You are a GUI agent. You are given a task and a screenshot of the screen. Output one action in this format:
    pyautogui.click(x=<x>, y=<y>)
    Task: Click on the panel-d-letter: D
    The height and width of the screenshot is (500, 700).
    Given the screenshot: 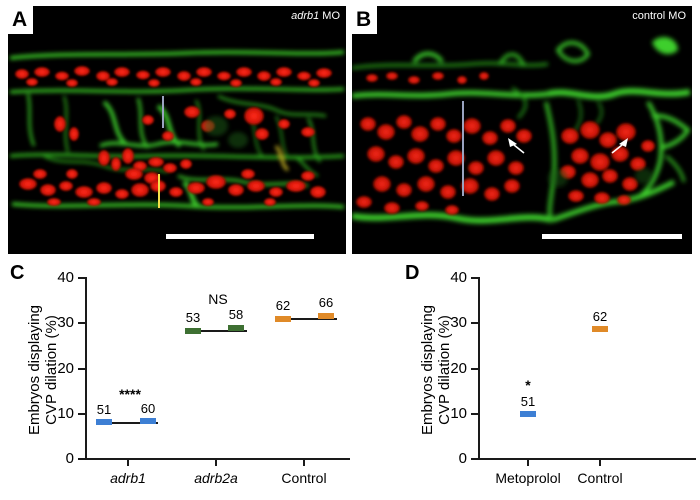 What is the action you would take?
    pyautogui.click(x=412, y=273)
    